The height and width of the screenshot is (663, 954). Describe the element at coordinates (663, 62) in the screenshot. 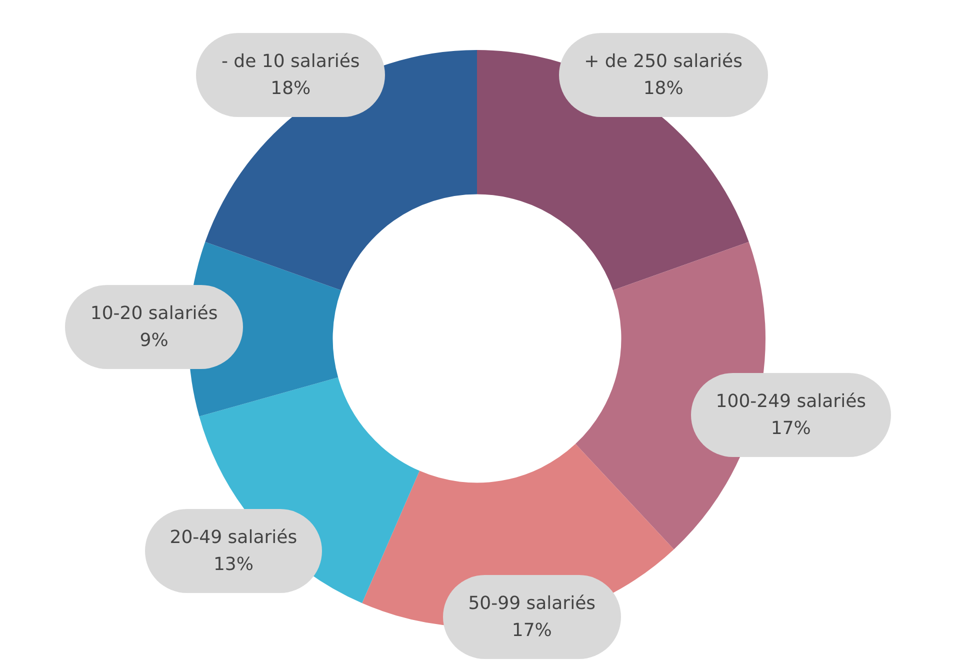

I see `slice-label: + de 250 salariés` at that location.